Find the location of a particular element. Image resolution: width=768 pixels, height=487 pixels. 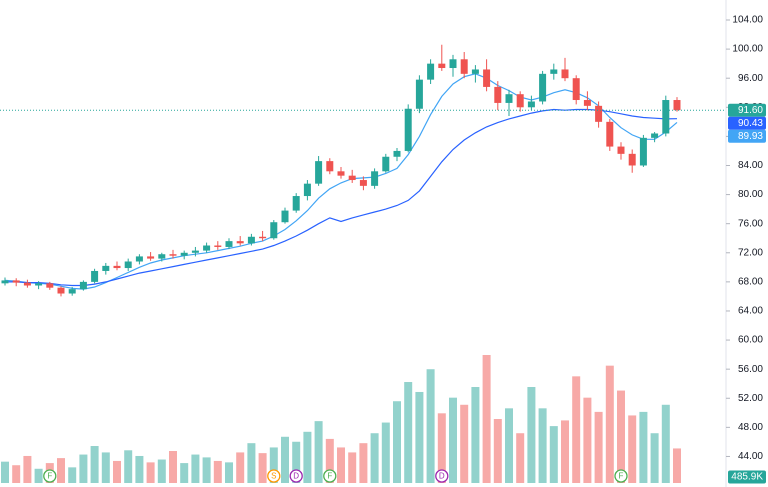

y-tick-label: 52.00 is located at coordinates (750, 398).